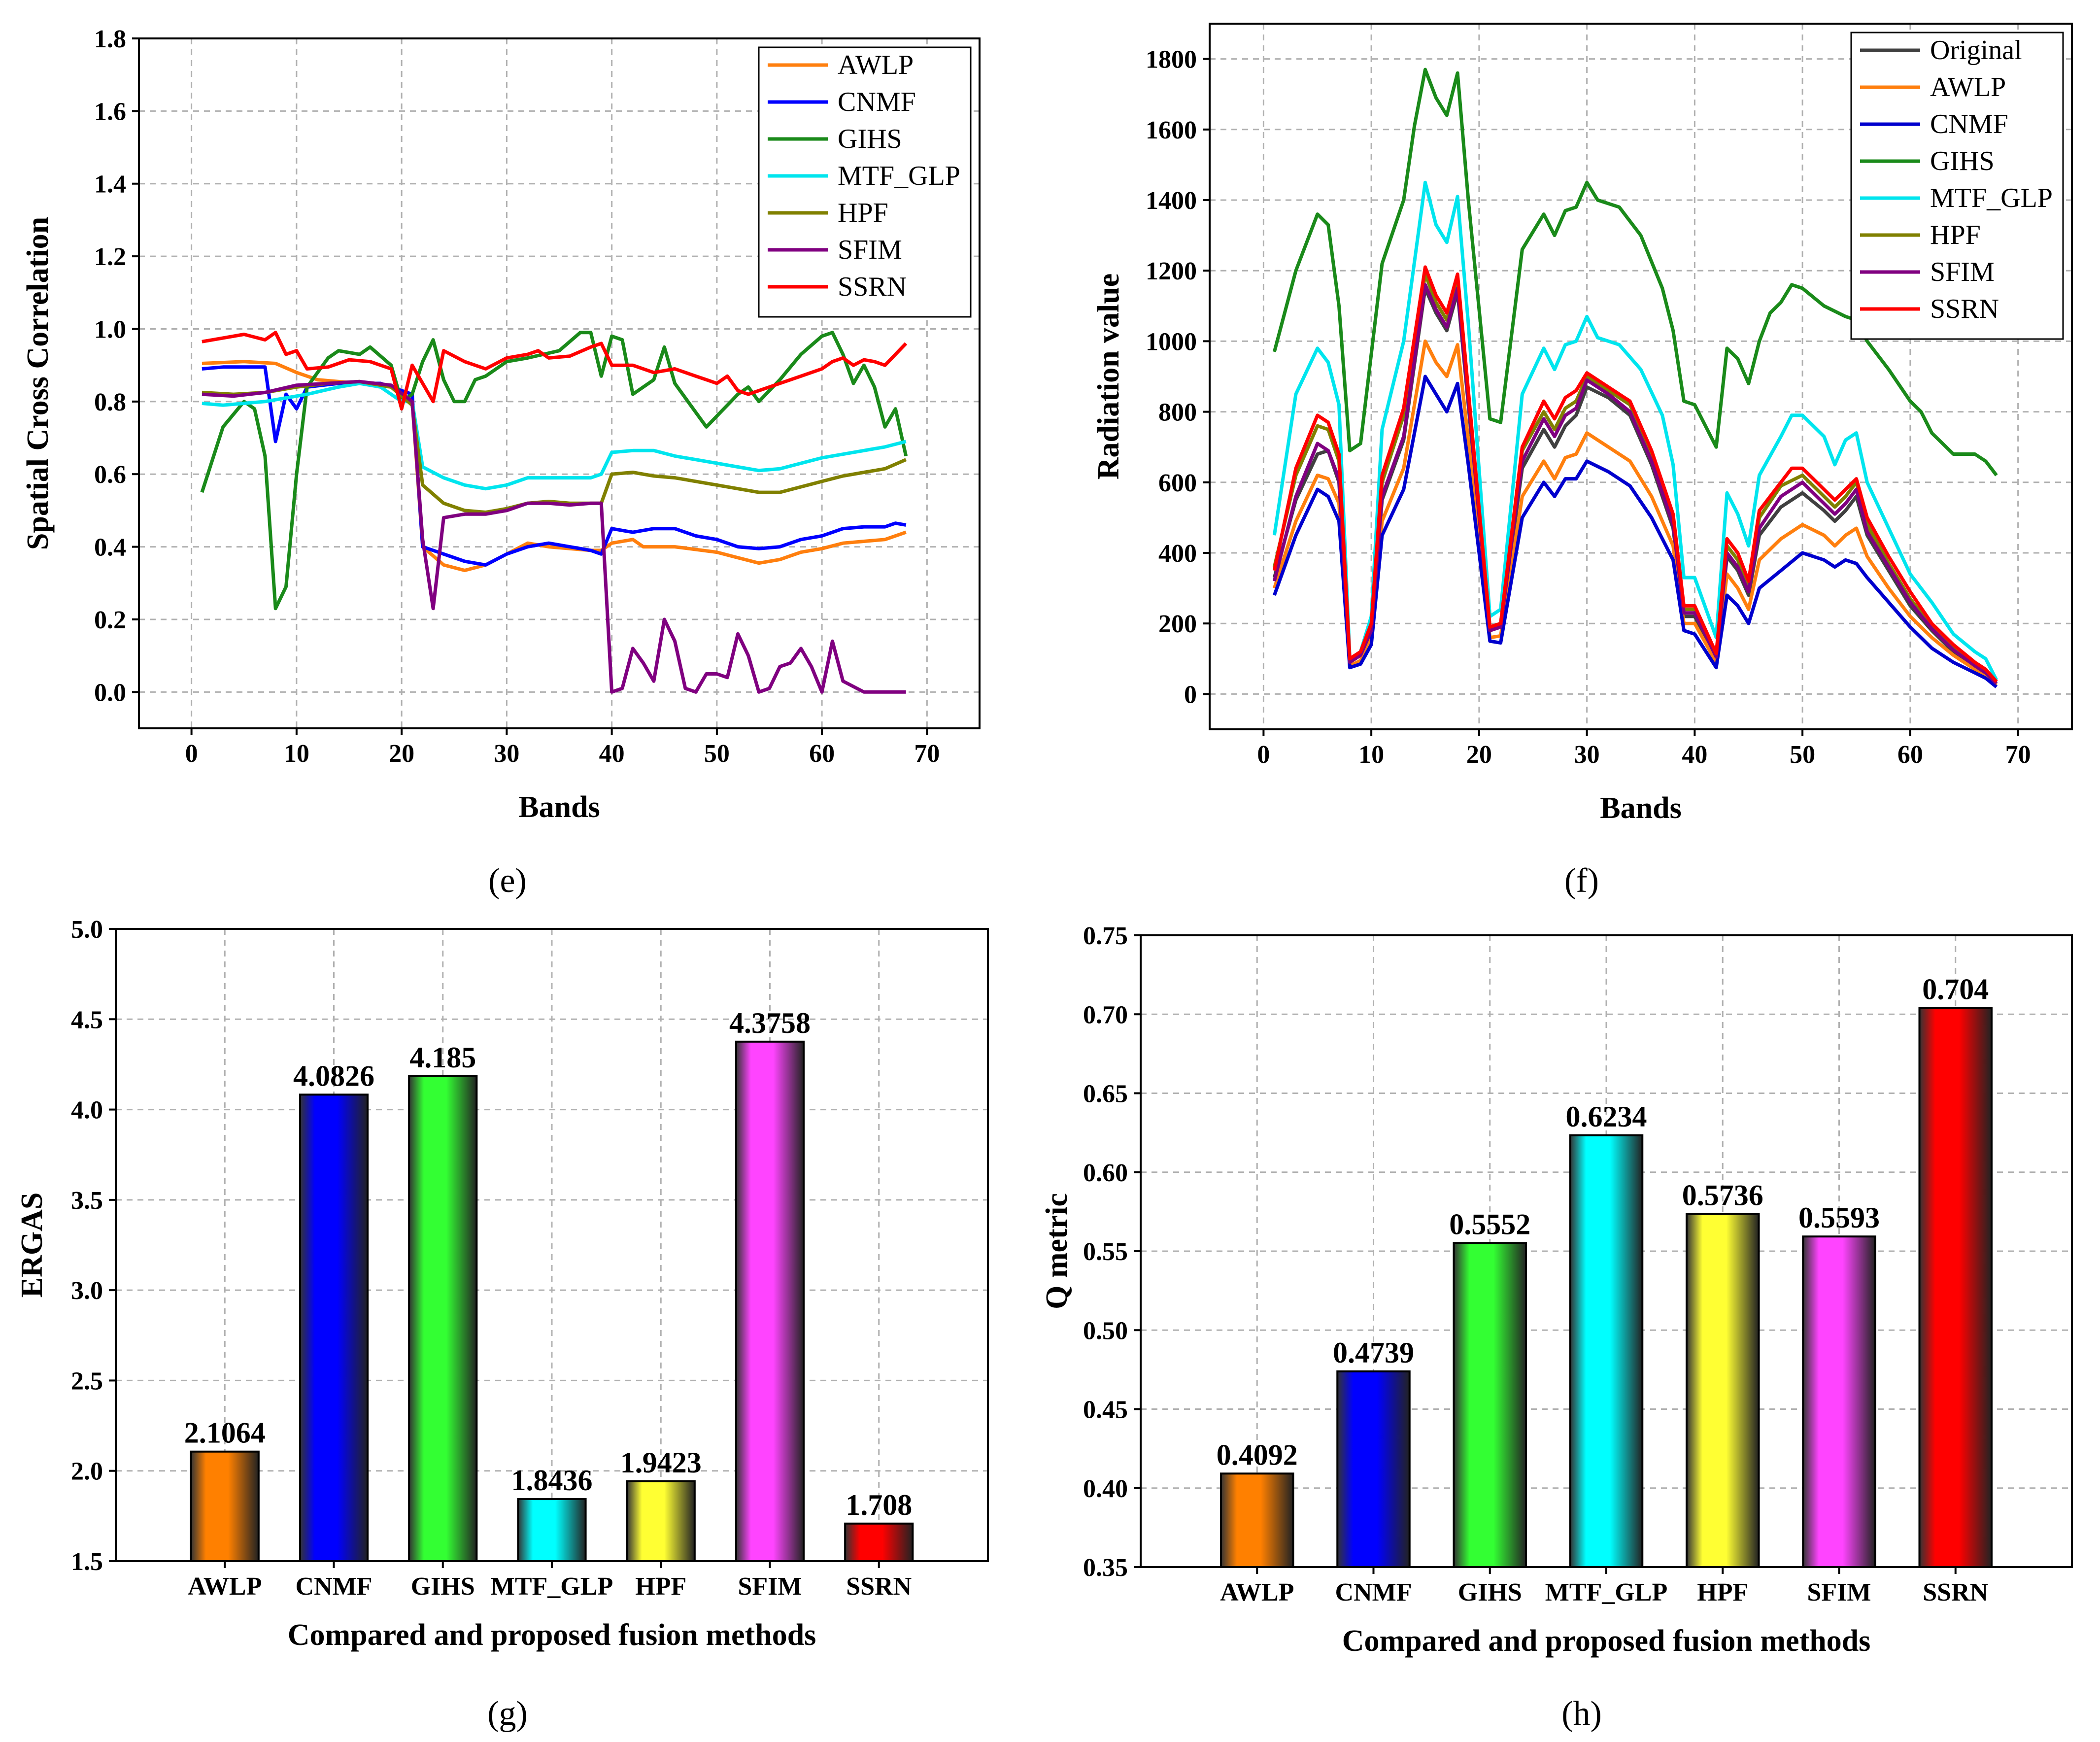 The width and height of the screenshot is (2100, 1742). What do you see at coordinates (110, 548) in the screenshot?
I see `y-tick-label: 0.4` at bounding box center [110, 548].